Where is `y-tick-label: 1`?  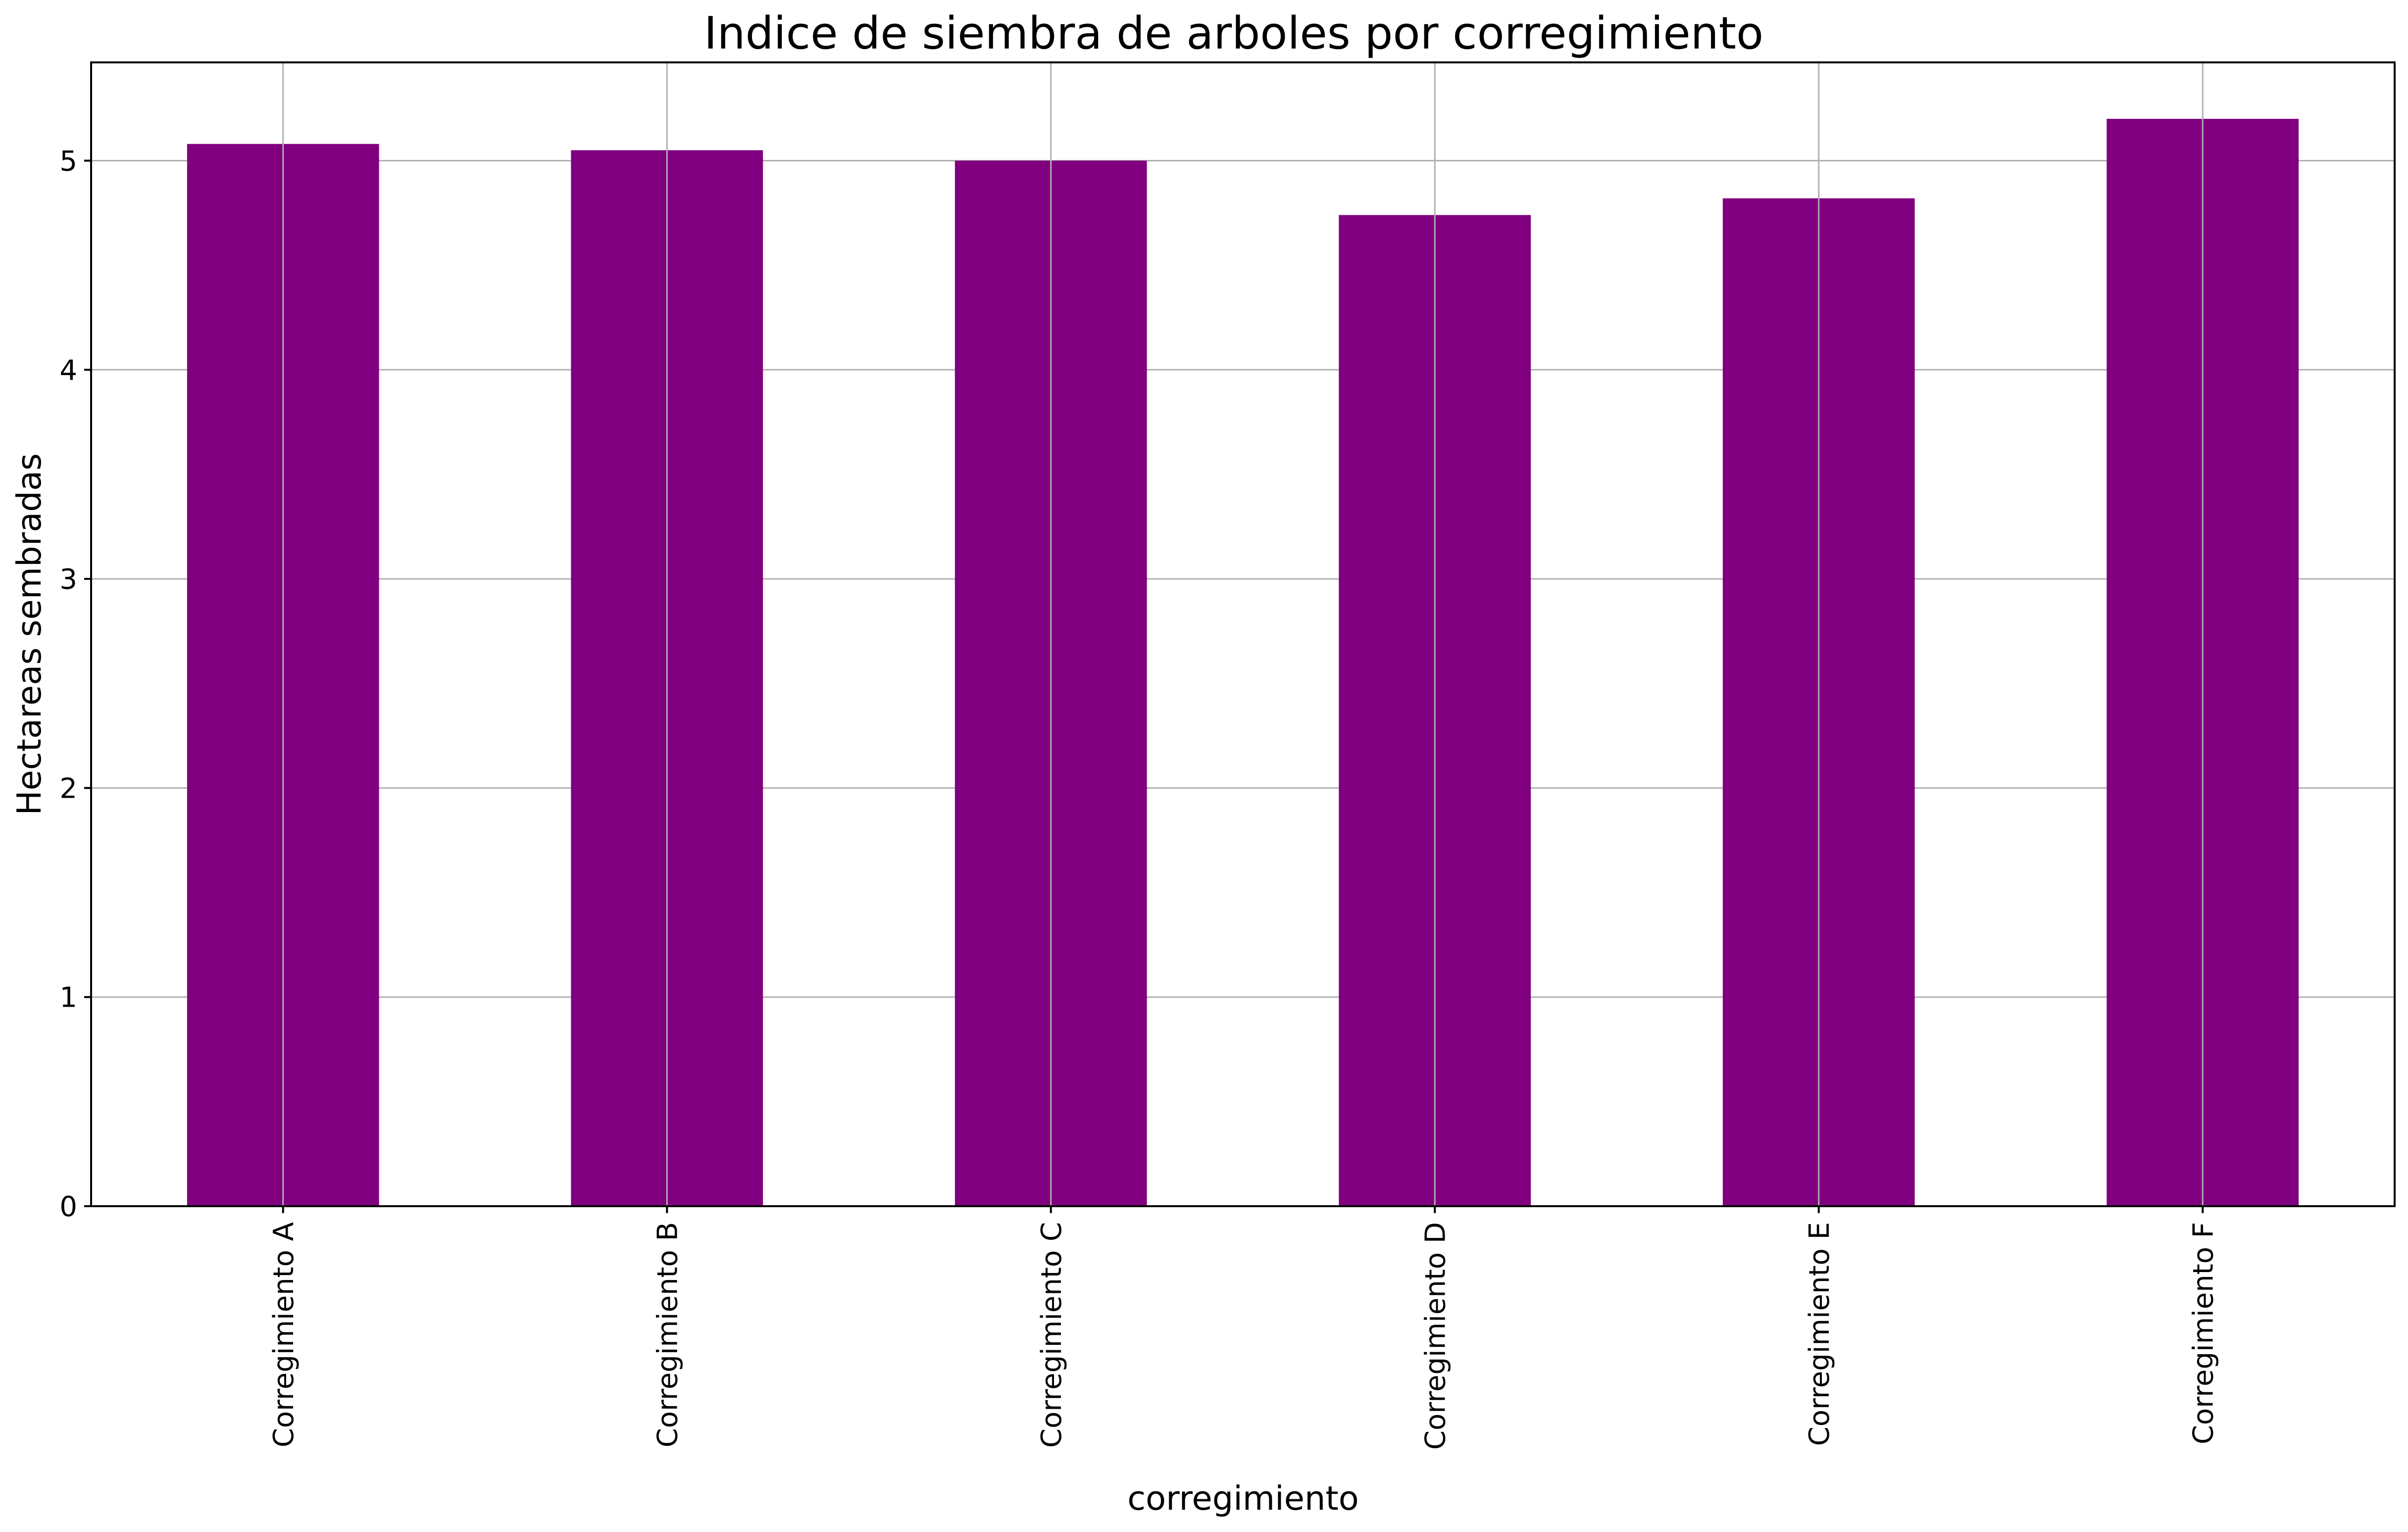
y-tick-label: 1 is located at coordinates (68, 998).